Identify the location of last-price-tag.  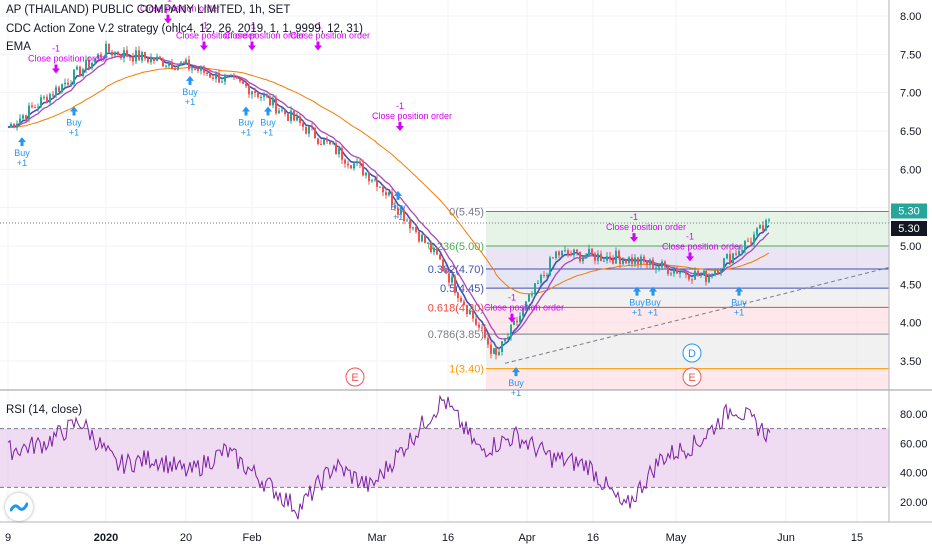
(909, 211).